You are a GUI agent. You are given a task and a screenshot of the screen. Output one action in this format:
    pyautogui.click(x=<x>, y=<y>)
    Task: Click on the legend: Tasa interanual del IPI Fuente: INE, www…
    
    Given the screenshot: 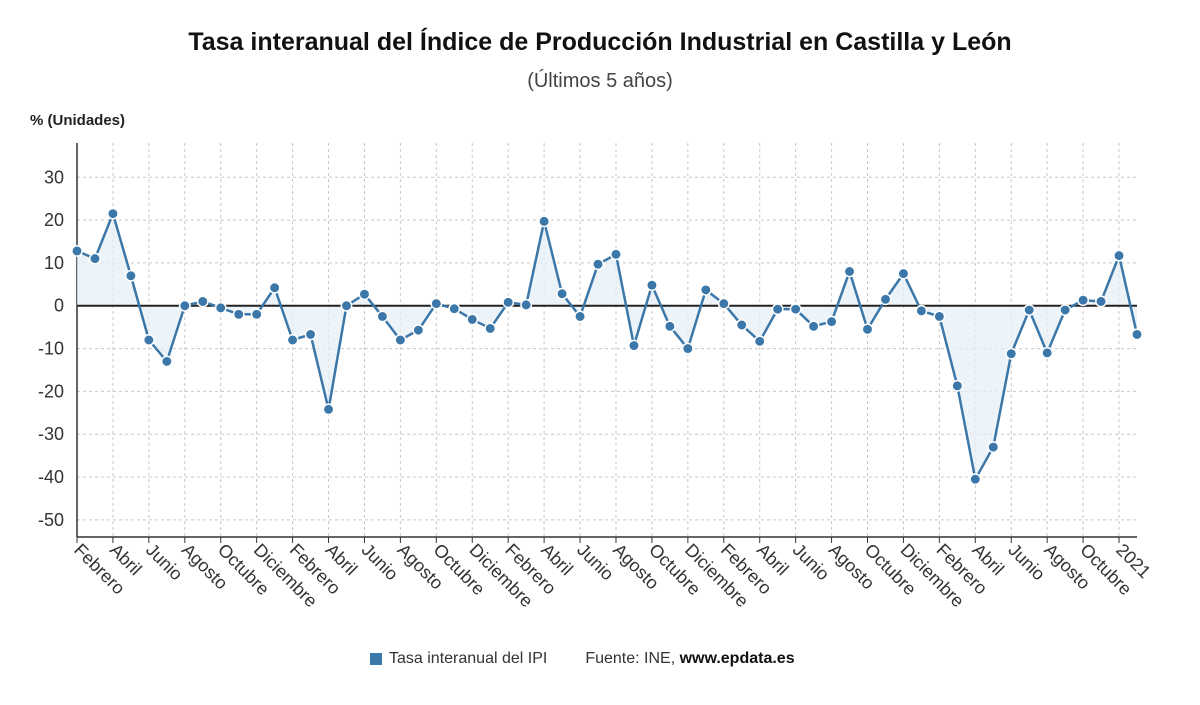 What is the action you would take?
    pyautogui.click(x=582, y=659)
    